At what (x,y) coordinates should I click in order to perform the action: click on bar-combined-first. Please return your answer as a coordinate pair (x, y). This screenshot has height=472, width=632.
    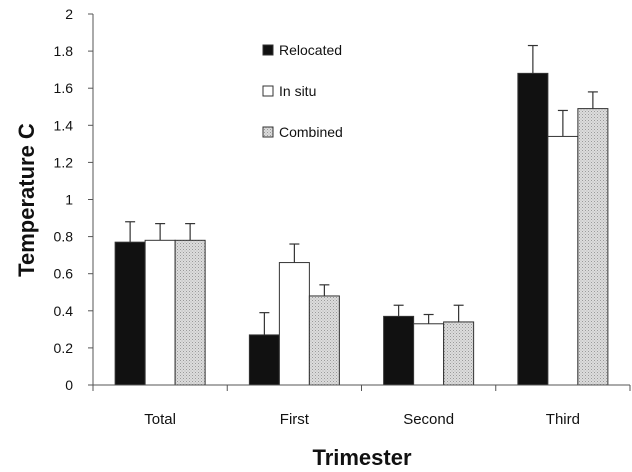
    Looking at the image, I should click on (324, 340).